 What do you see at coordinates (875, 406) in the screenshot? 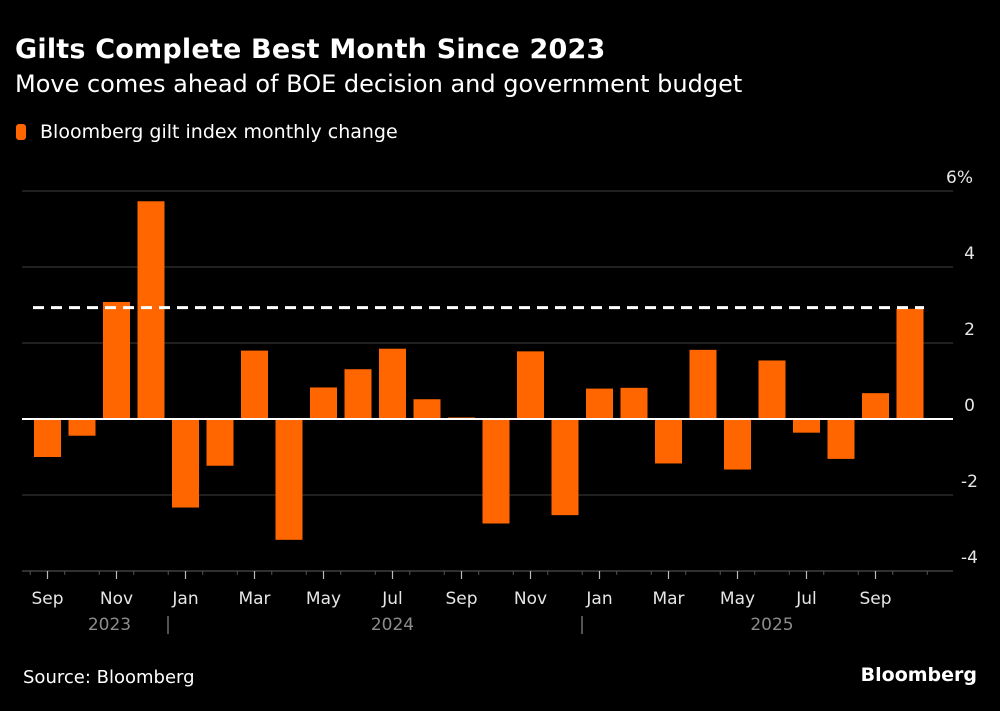
I see `bar-sep-2025` at bounding box center [875, 406].